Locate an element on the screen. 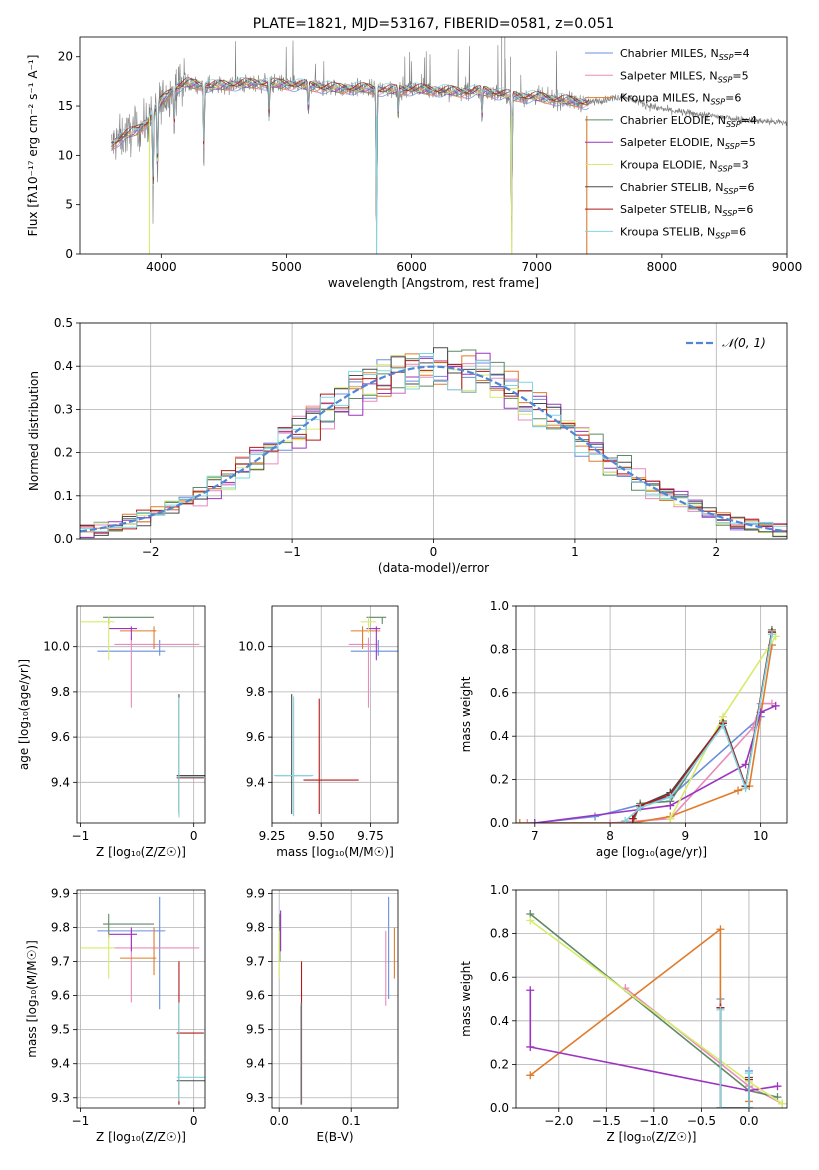  x-axis-label: mass [log₁₀(M/M☉)] is located at coordinates (335, 852).